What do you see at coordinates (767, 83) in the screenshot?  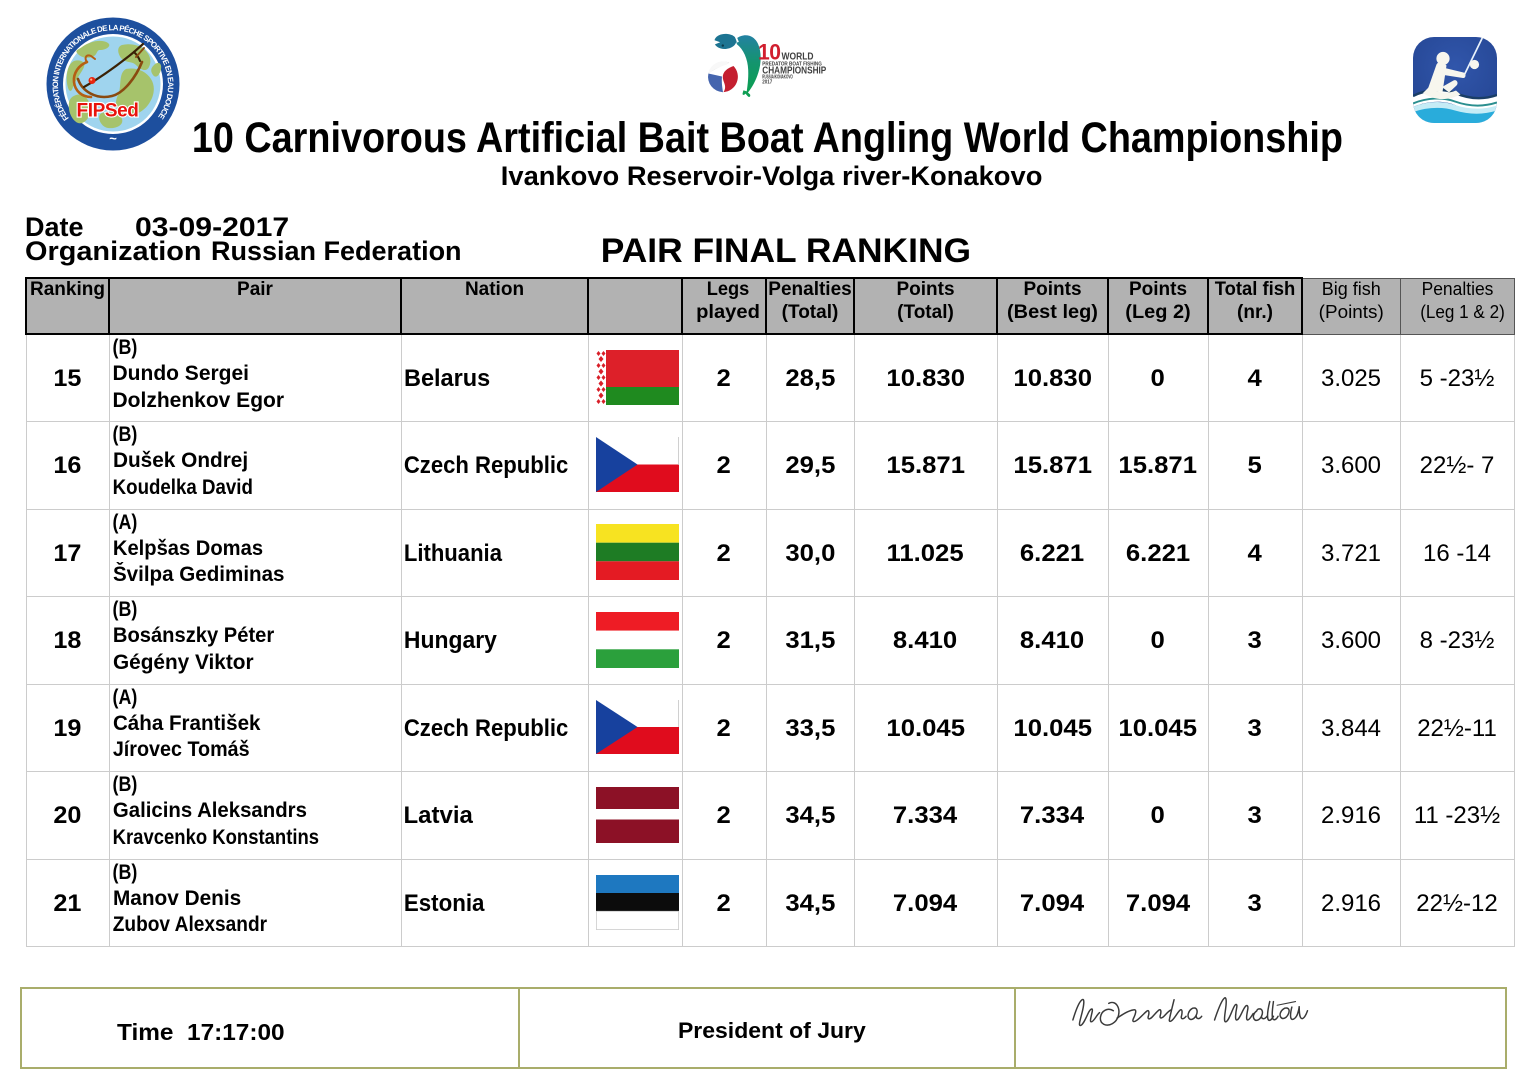 I see `svg-text: 2017` at bounding box center [767, 83].